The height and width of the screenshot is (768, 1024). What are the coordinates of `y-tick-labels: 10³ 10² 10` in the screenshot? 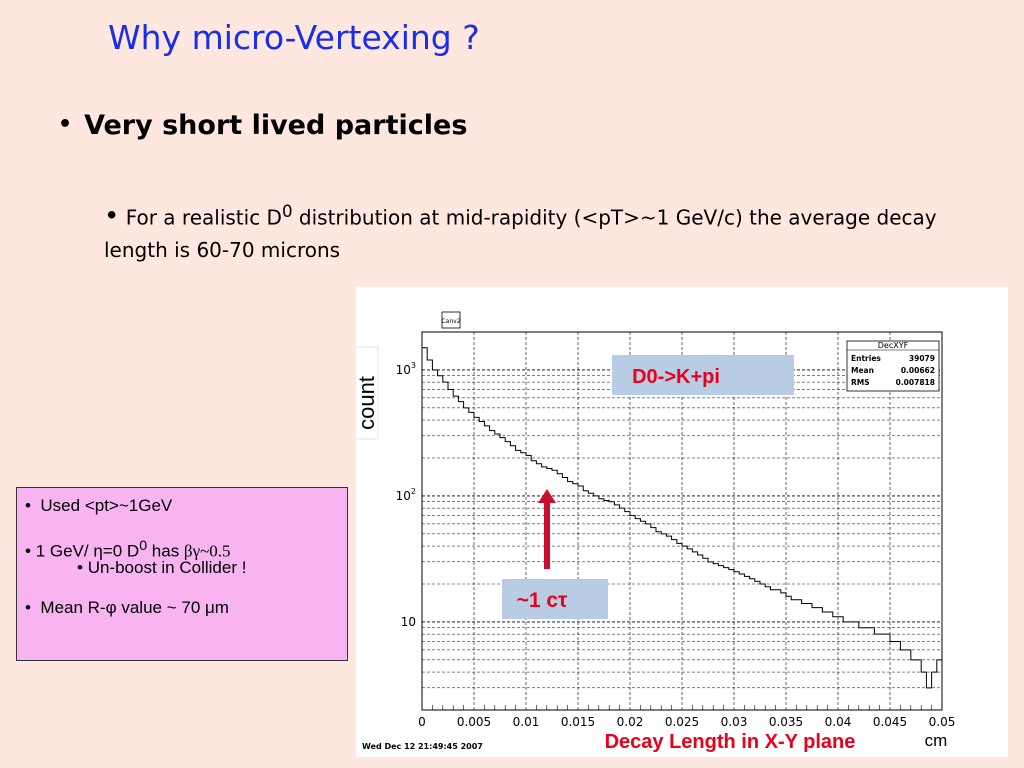 It's located at (406, 495).